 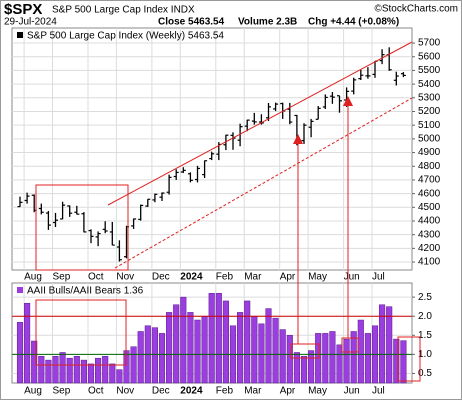 I want to click on y-tick-label: 5500, so click(x=429, y=70).